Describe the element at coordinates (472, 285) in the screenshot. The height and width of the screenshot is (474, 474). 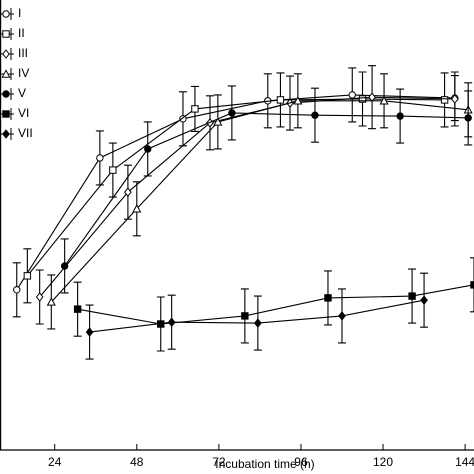
I see `error-bar` at that location.